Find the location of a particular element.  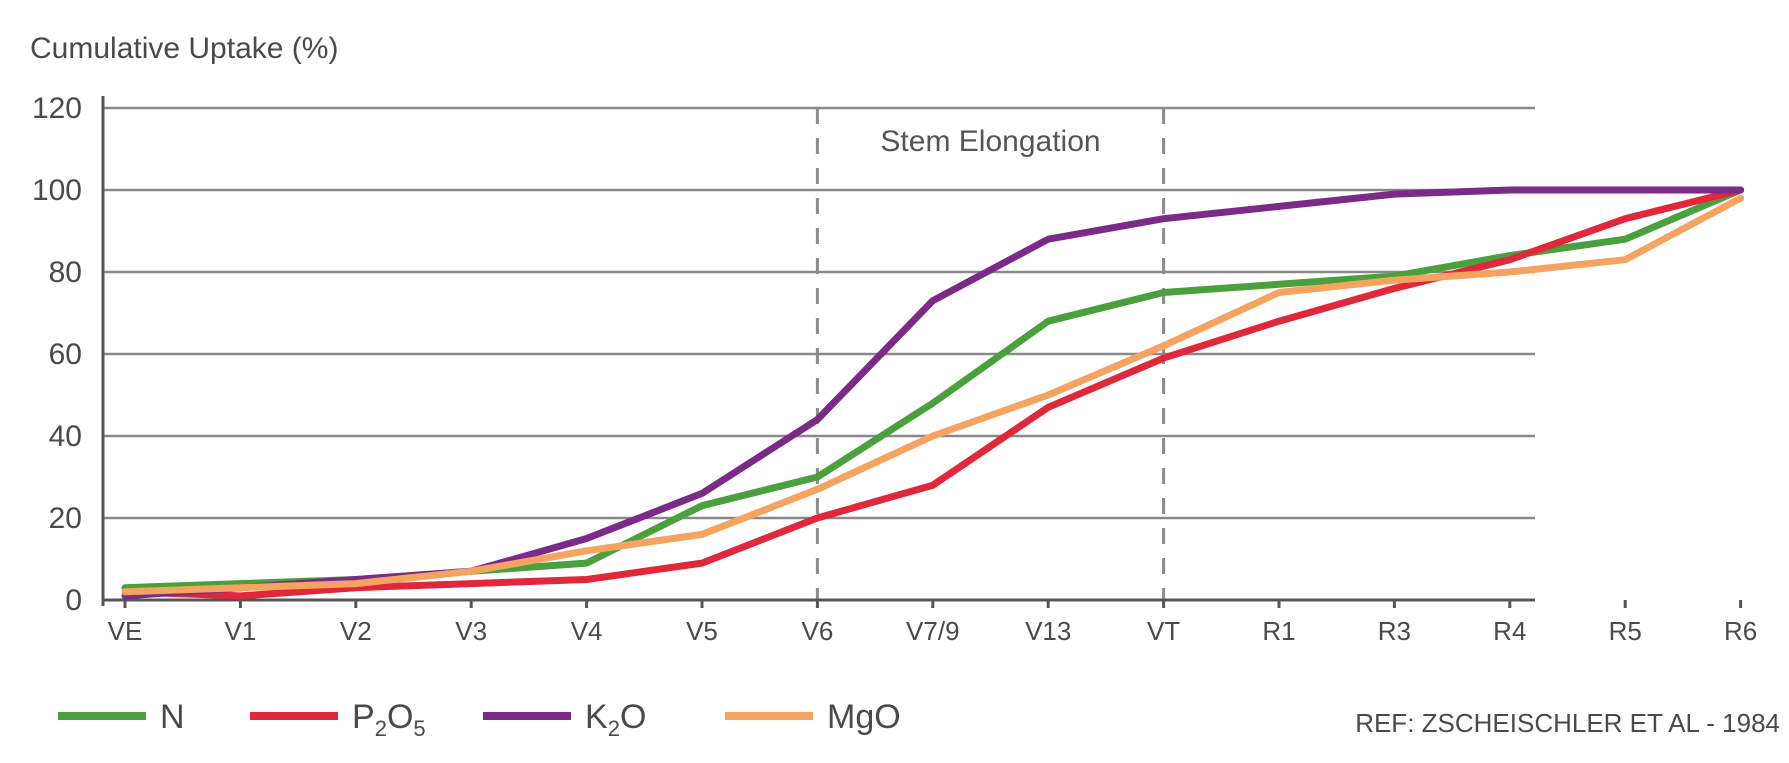

legend: N P2O5 K2O MgO is located at coordinates (479, 719).